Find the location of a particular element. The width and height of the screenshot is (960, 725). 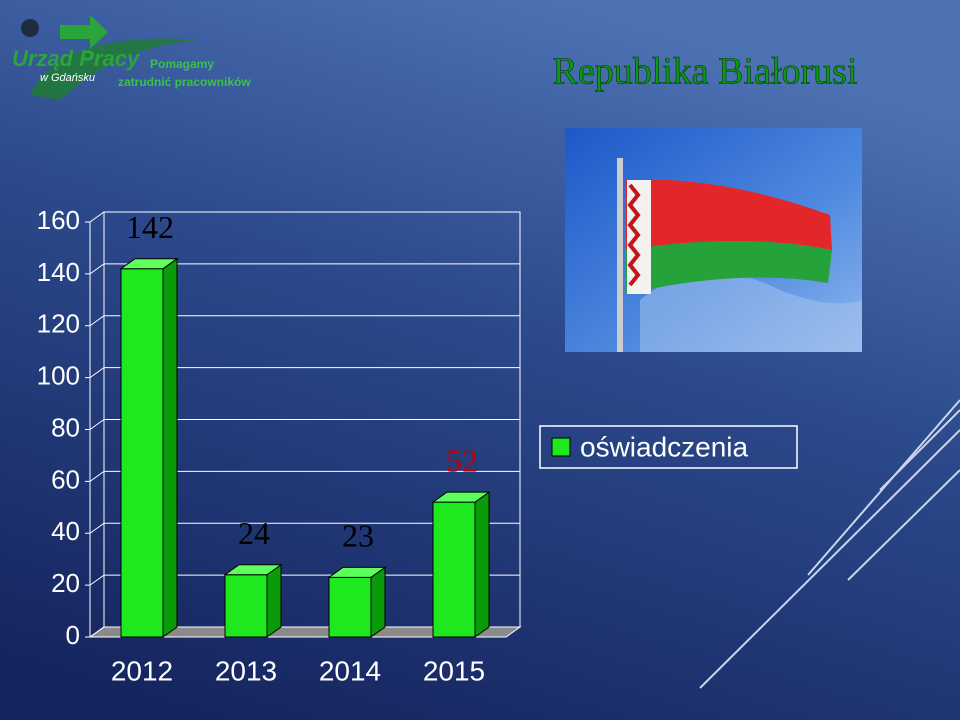

y-tick-label: 20 is located at coordinates (65, 583).